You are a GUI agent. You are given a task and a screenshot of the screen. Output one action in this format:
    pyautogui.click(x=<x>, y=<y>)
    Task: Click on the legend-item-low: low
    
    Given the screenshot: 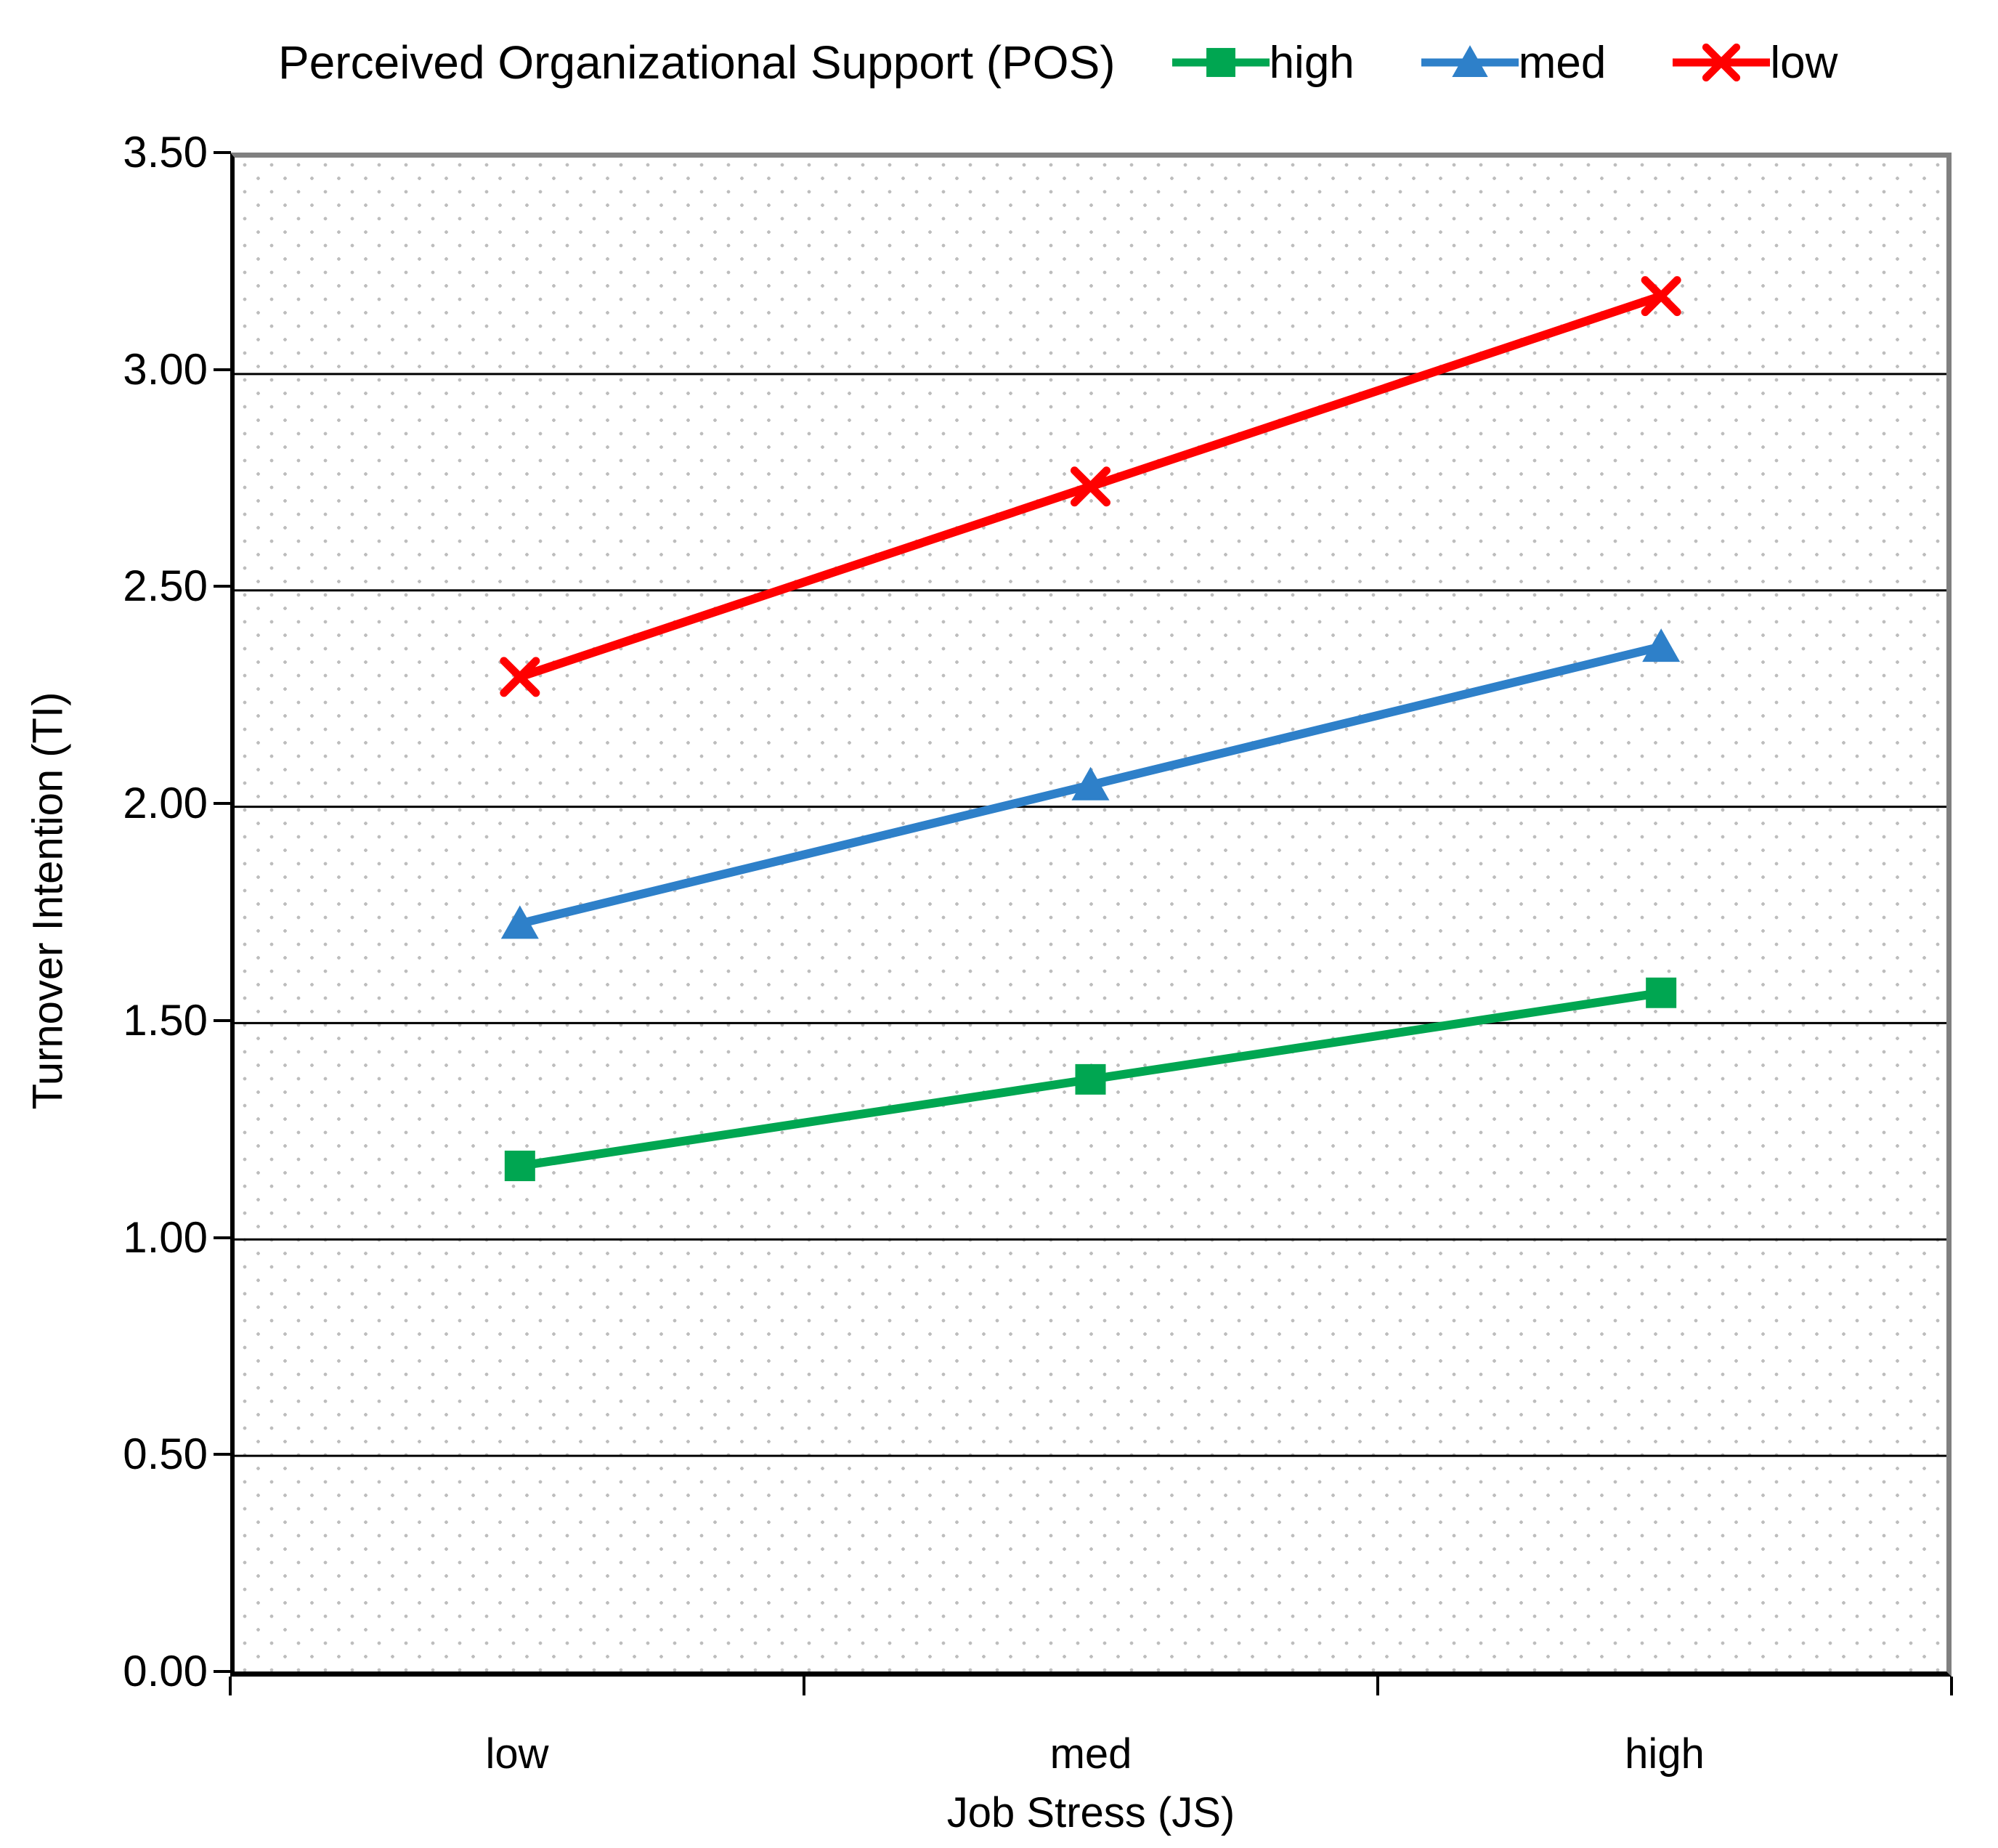 What is the action you would take?
    pyautogui.click(x=1755, y=63)
    